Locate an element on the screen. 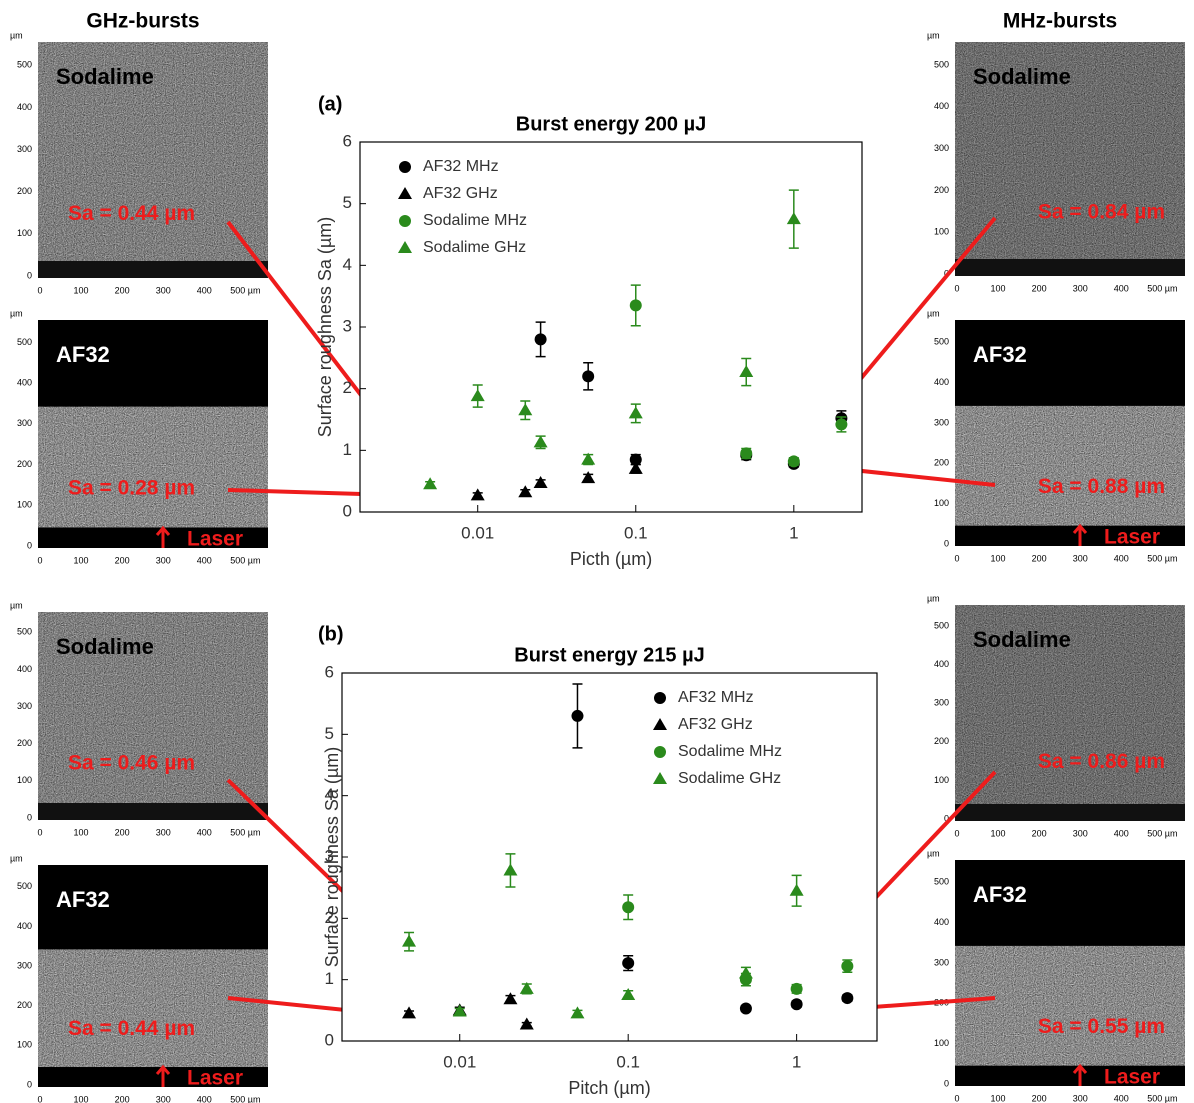 This screenshot has width=1194, height=1103. material-label: Sodalime is located at coordinates (105, 646).